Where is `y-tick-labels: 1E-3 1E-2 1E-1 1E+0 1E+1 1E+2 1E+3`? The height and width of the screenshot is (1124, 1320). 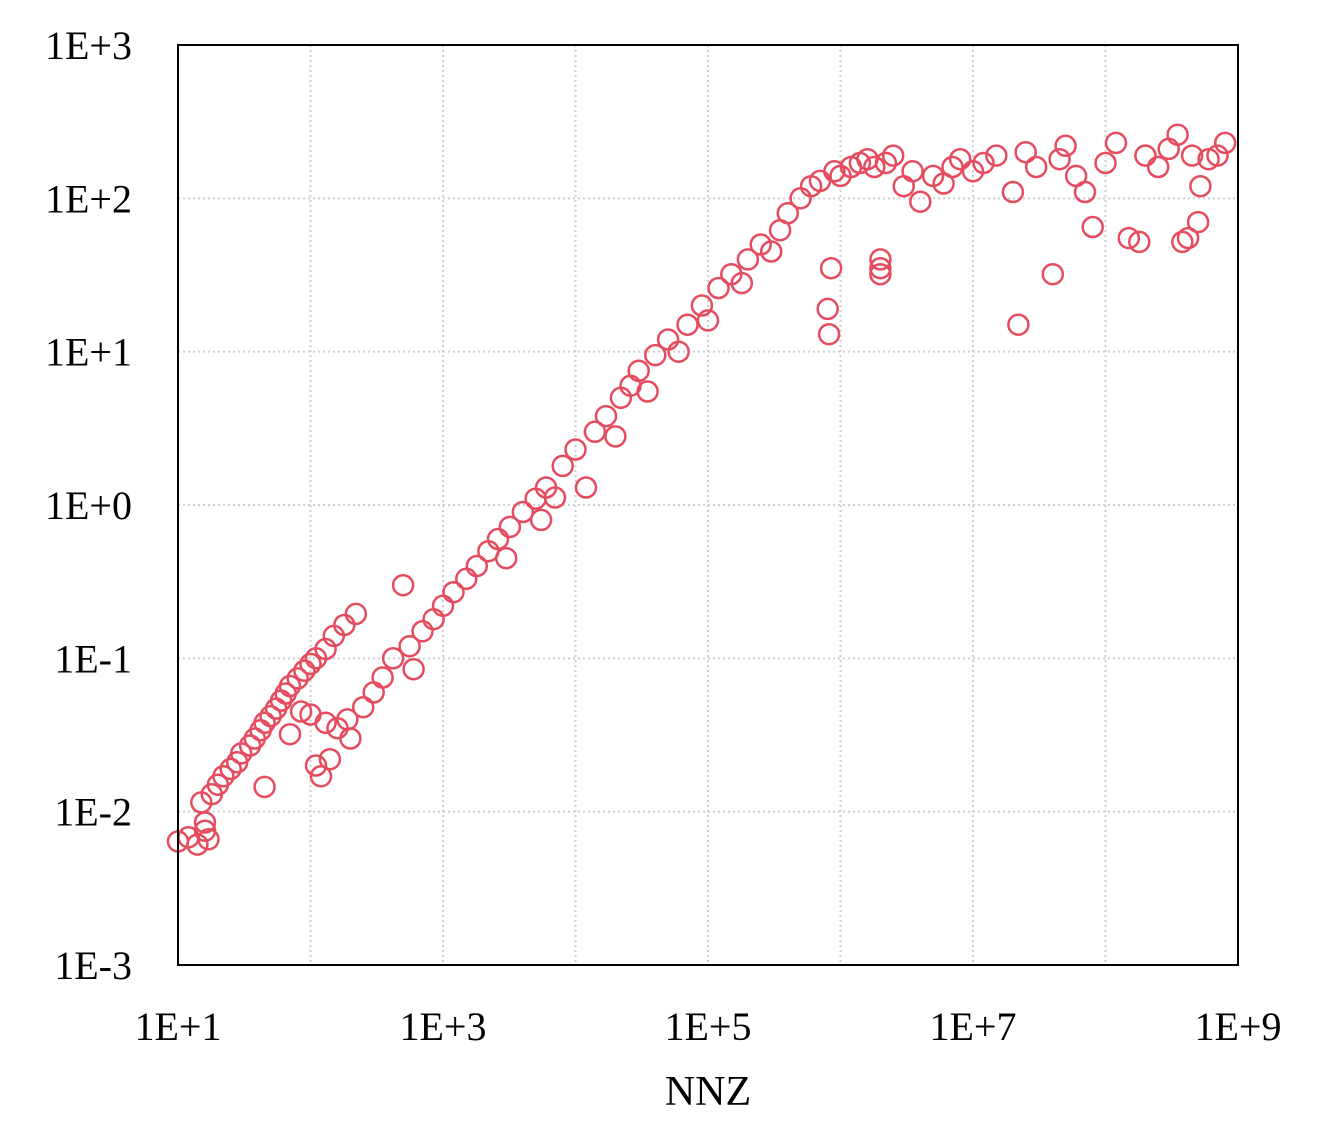 y-tick-labels: 1E-3 1E-2 1E-1 1E+0 1E+1 1E+2 1E+3 is located at coordinates (88, 505).